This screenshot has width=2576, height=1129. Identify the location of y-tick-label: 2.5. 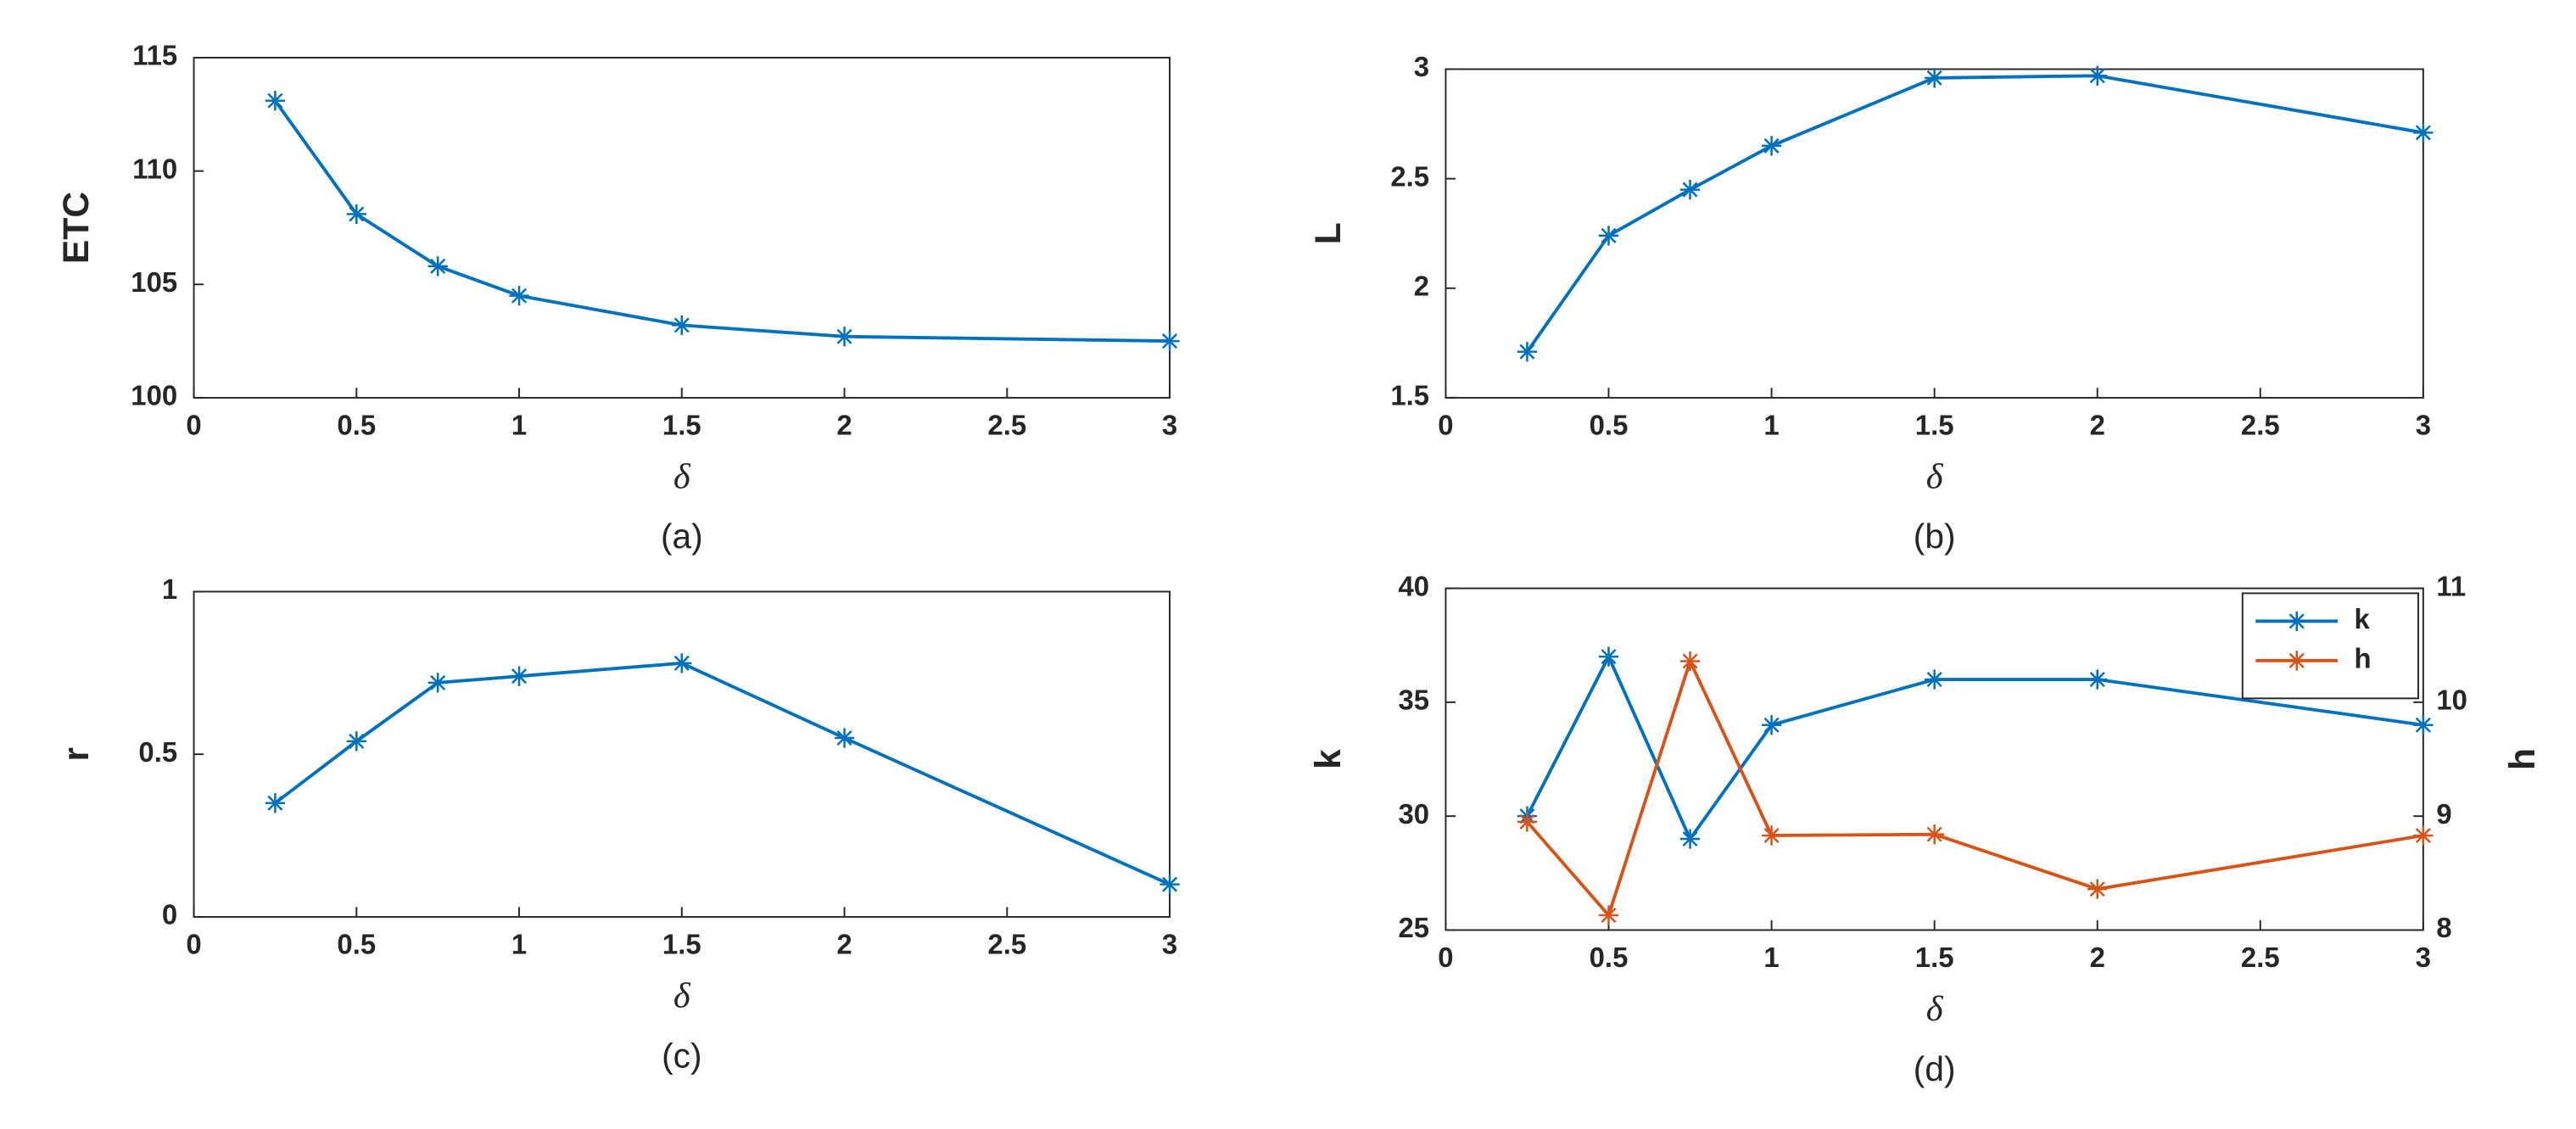
(1409, 176).